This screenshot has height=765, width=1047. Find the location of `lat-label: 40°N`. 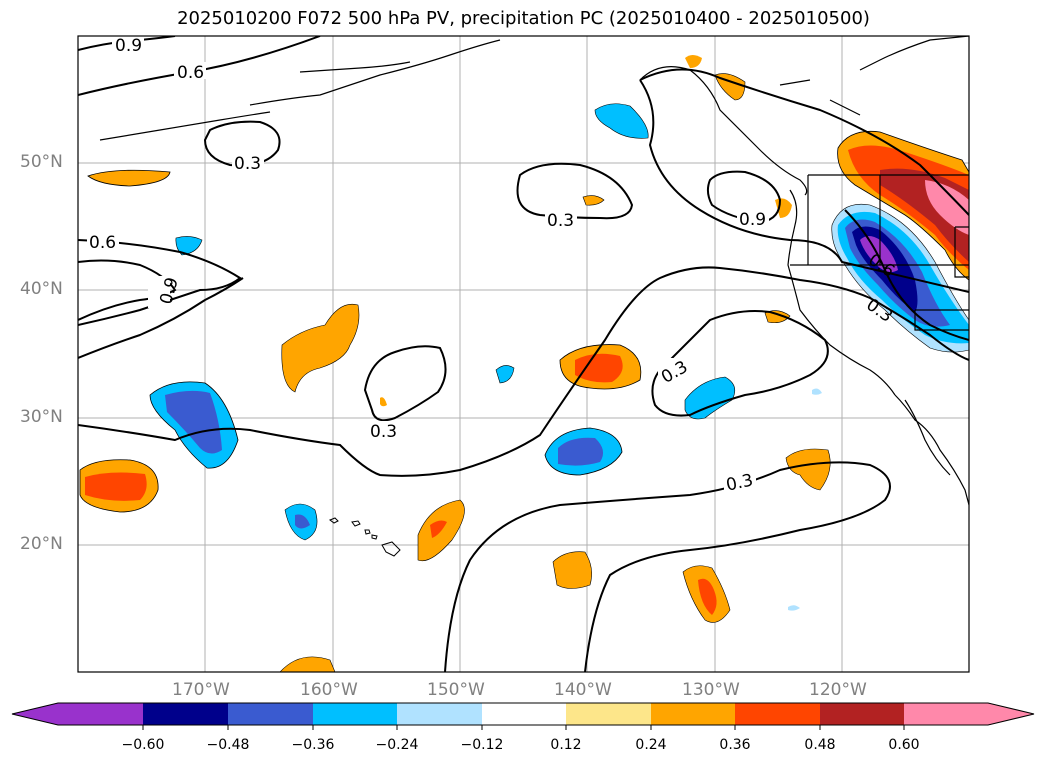

lat-label: 40°N is located at coordinates (41, 289).